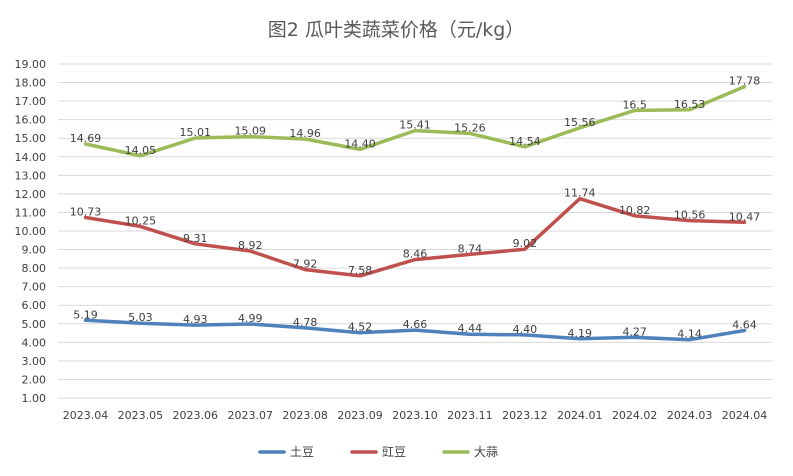  I want to click on data-label: 4.40, so click(525, 329).